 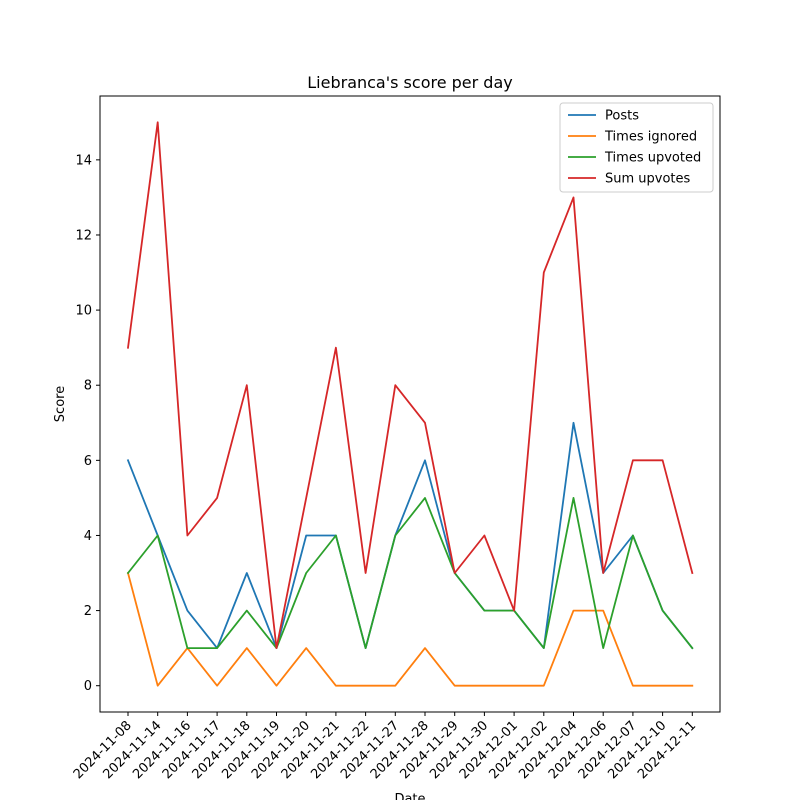 What do you see at coordinates (60, 404) in the screenshot?
I see `y-axis-label: Score` at bounding box center [60, 404].